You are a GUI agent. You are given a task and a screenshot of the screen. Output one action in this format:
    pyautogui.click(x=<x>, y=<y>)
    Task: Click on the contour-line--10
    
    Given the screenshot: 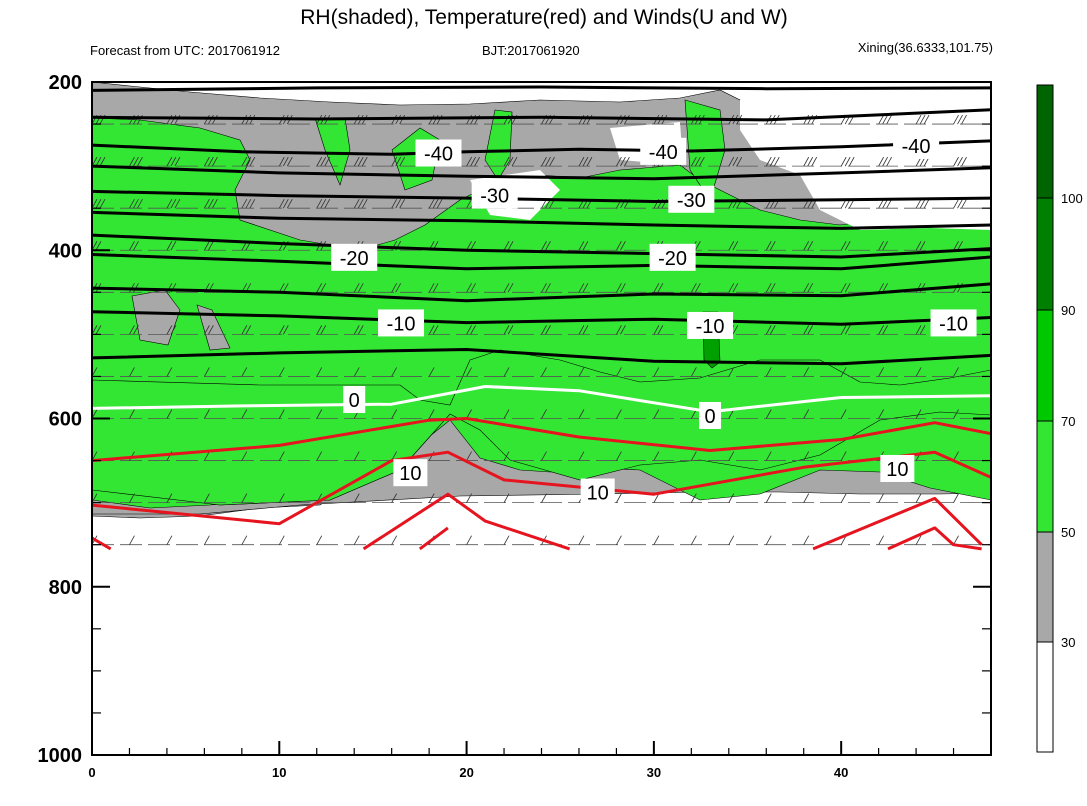 What is the action you would take?
    pyautogui.click(x=541, y=318)
    